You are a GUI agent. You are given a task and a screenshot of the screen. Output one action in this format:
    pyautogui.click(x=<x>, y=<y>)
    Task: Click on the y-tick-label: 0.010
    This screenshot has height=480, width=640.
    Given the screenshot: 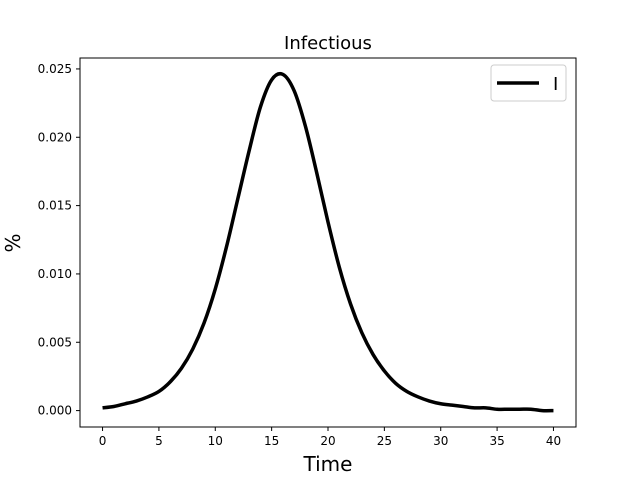 What is the action you would take?
    pyautogui.click(x=55, y=274)
    